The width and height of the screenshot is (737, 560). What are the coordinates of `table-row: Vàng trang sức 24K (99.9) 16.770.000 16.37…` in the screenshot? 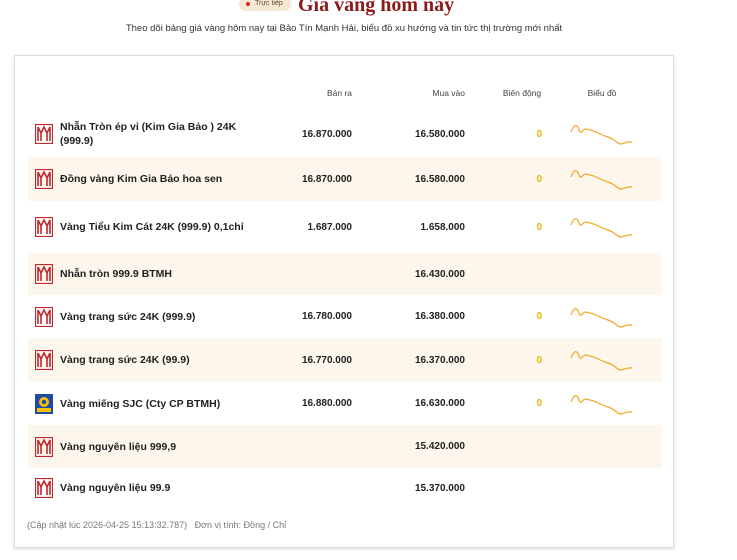 It's located at (345, 360).